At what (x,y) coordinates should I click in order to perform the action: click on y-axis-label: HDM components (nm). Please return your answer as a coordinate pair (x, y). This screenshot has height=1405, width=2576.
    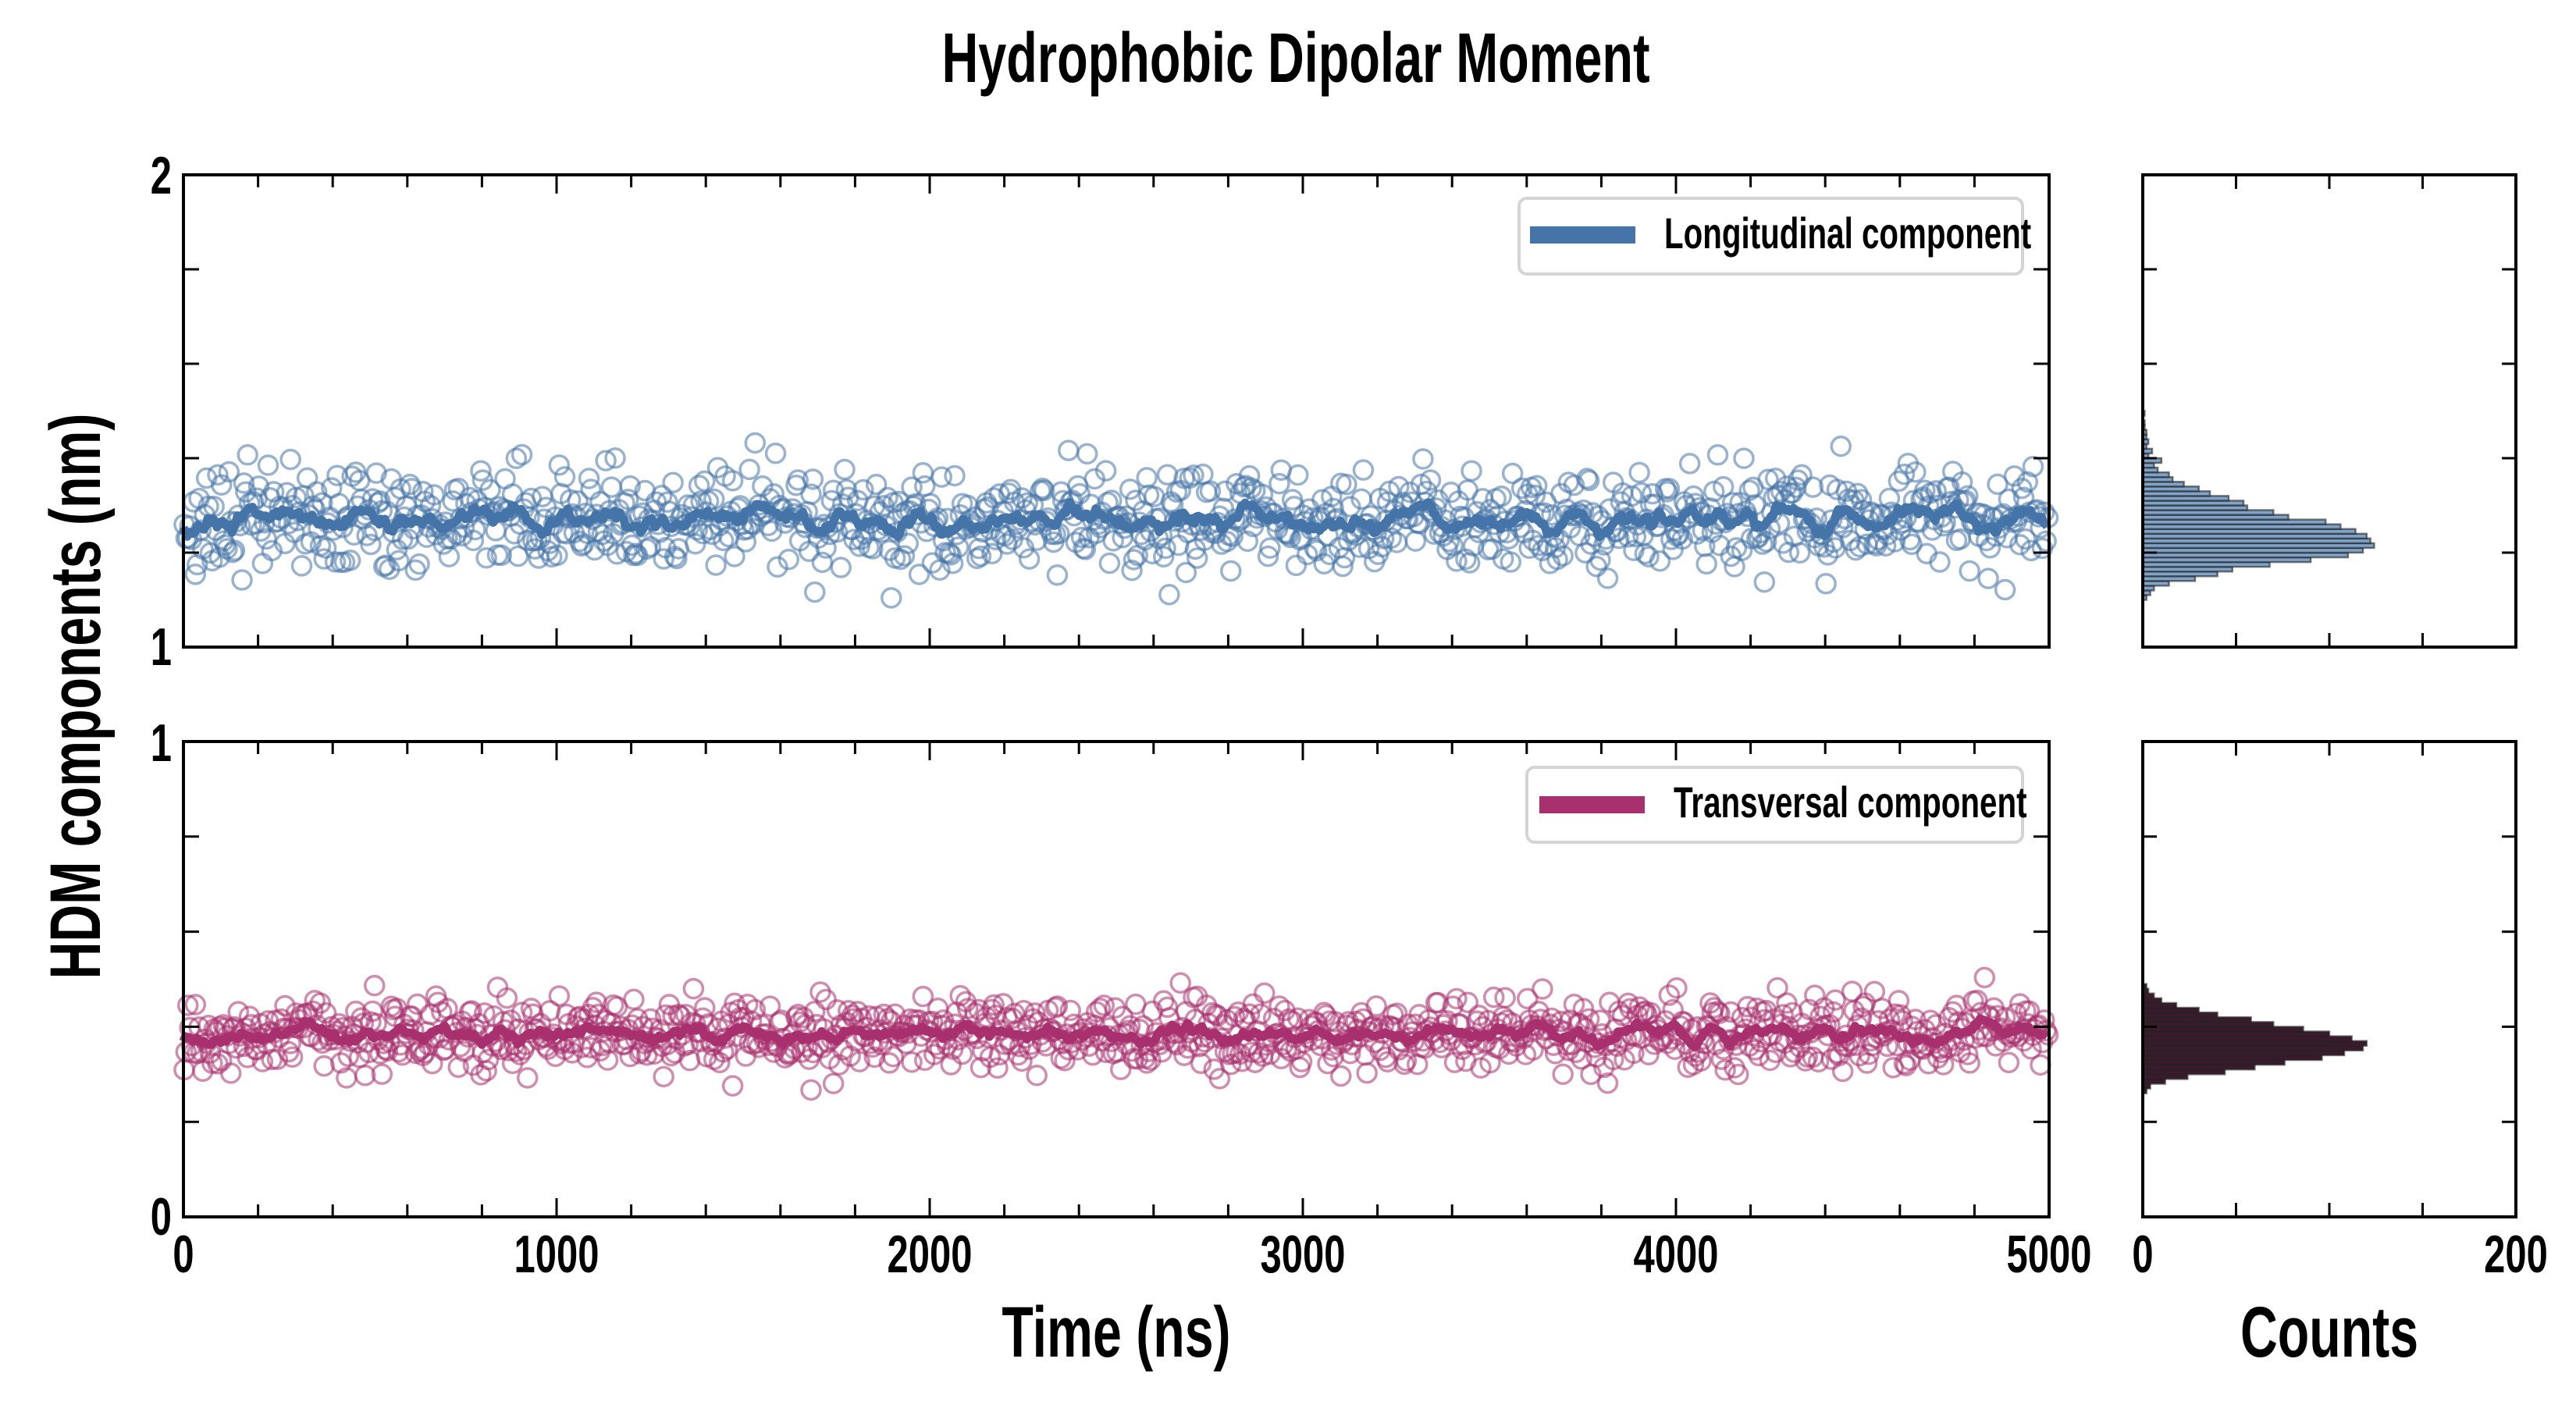
    Looking at the image, I should click on (74, 697).